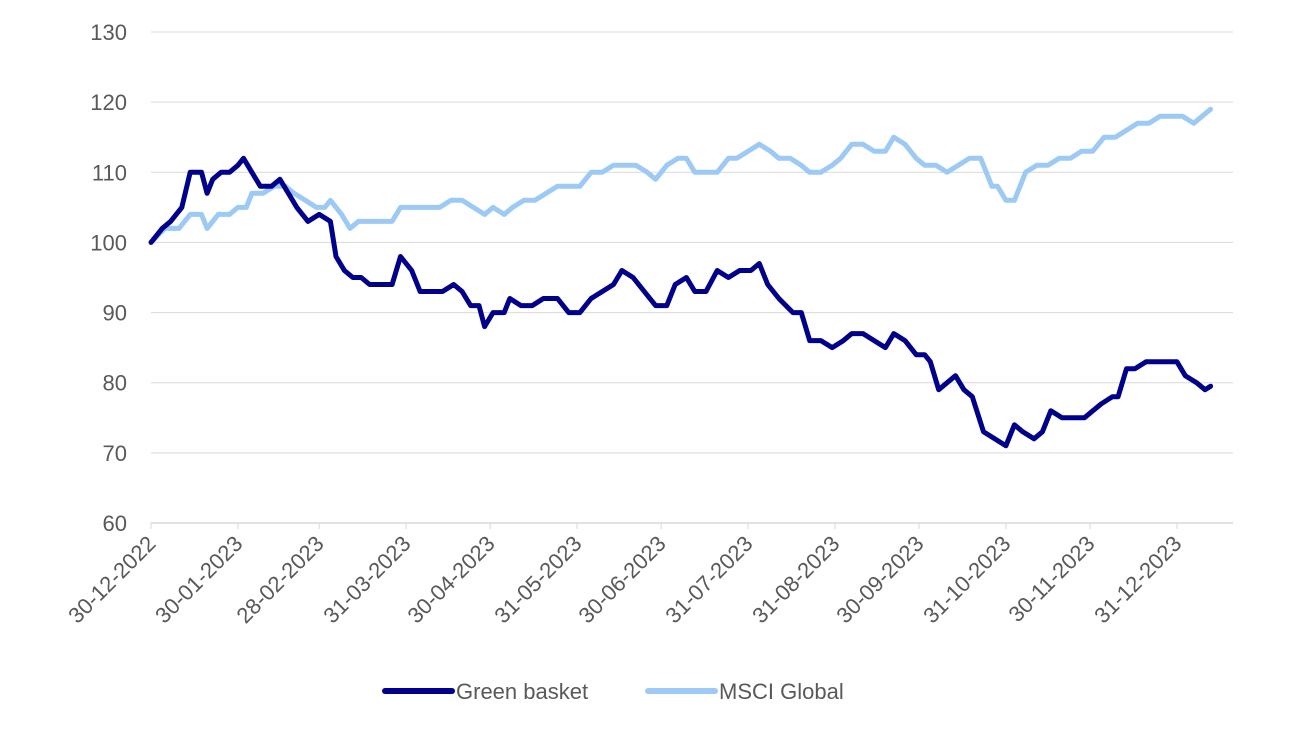 This screenshot has width=1300, height=731. Describe the element at coordinates (109, 172) in the screenshot. I see `y-tick-label: 110` at that location.